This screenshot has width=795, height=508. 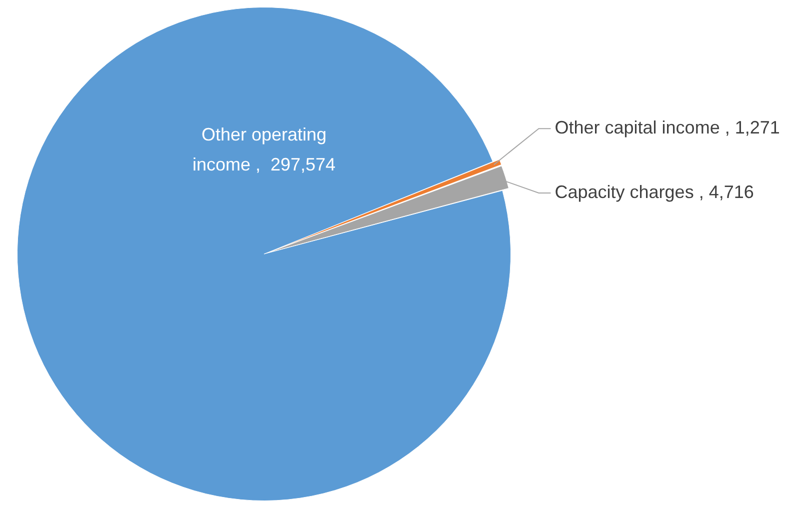 What do you see at coordinates (654, 192) in the screenshot?
I see `slice-label: Capacity charges , 4,716` at bounding box center [654, 192].